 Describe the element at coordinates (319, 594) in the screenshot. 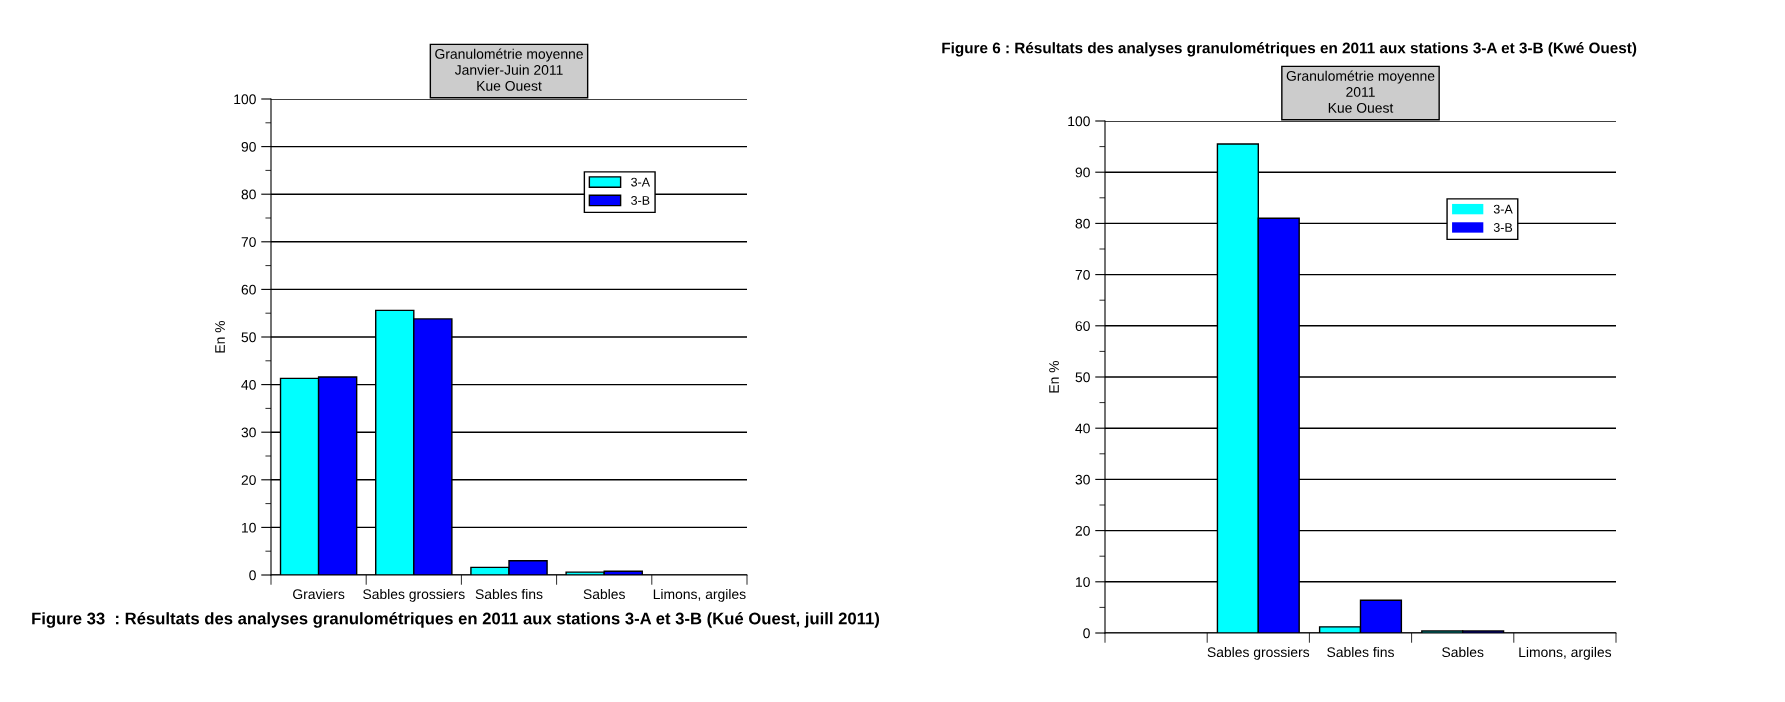

I see `x-tick-label: Graviers` at that location.